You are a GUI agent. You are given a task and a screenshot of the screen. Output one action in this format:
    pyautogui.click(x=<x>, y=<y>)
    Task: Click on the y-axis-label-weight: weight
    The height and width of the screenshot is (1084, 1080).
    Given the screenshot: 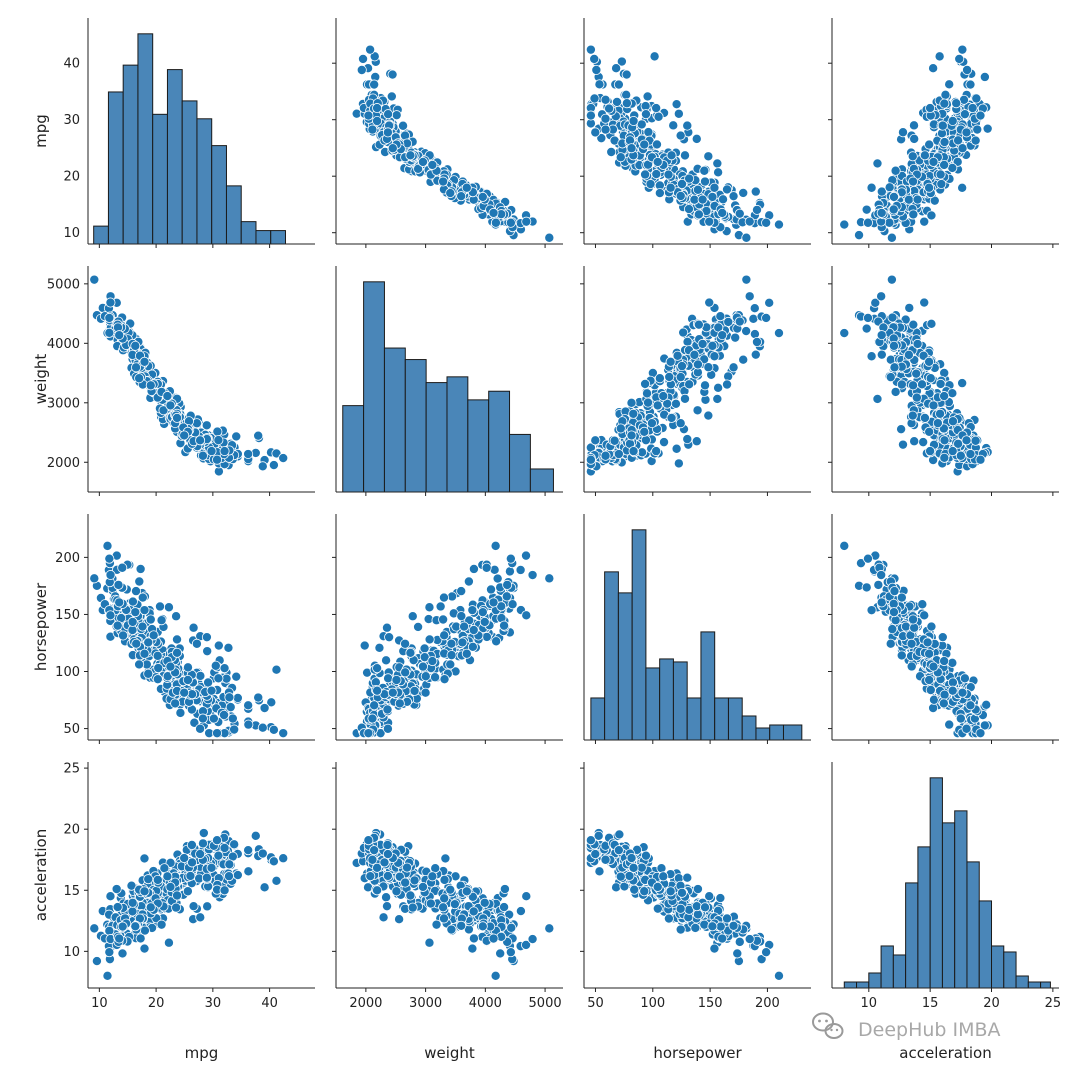 What is the action you would take?
    pyautogui.click(x=41, y=379)
    